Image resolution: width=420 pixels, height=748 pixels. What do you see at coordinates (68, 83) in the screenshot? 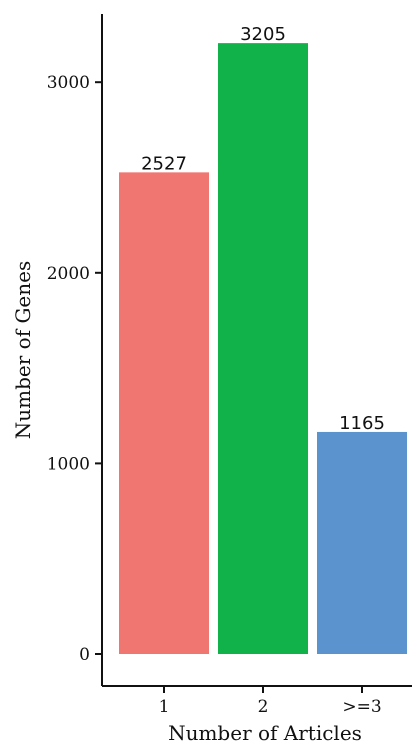
I see `y-tick-label: 3000` at bounding box center [68, 83].